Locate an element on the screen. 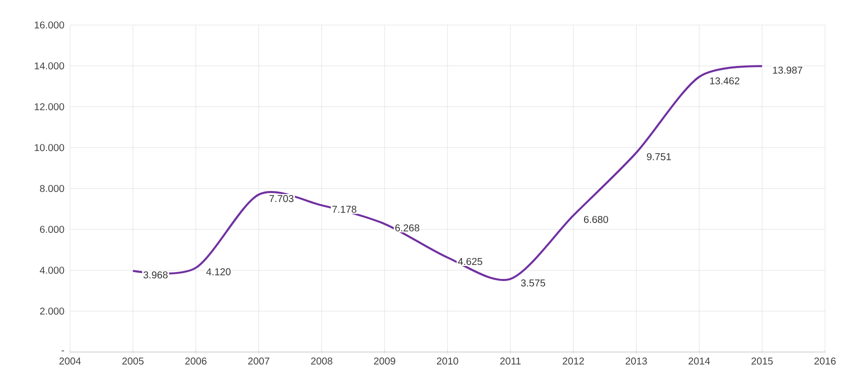  x-tick-label: 2015 is located at coordinates (762, 361).